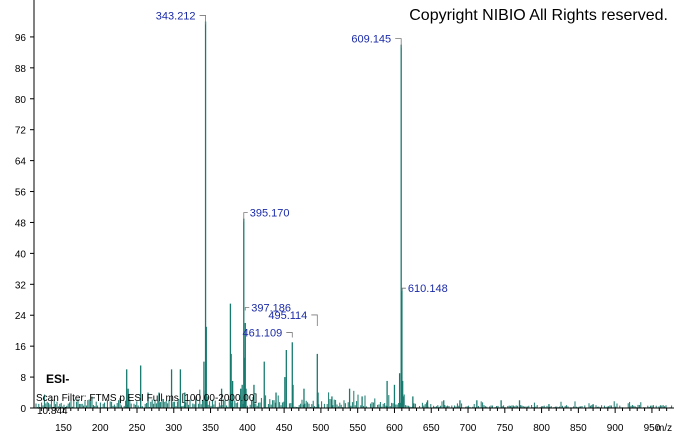 The image size is (674, 434). Describe the element at coordinates (21, 285) in the screenshot. I see `y-tick-label: 32` at that location.